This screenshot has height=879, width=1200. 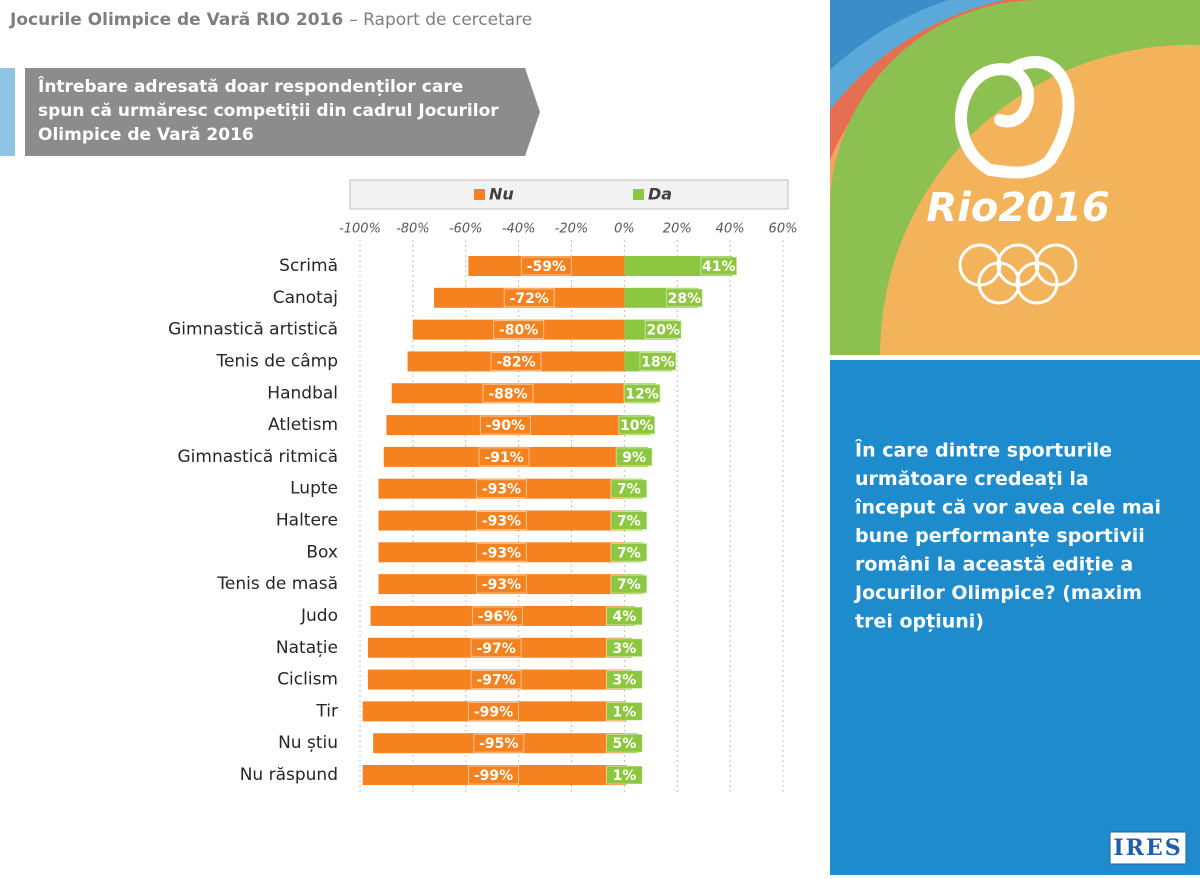 I want to click on x-tick-label: -60%, so click(x=466, y=229).